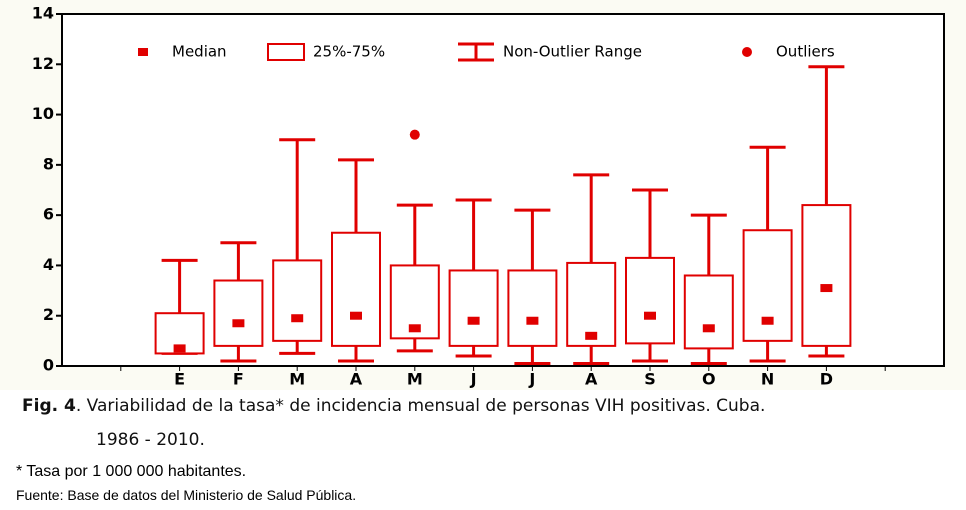  What do you see at coordinates (650, 379) in the screenshot?
I see `x-tick-label: S` at bounding box center [650, 379].